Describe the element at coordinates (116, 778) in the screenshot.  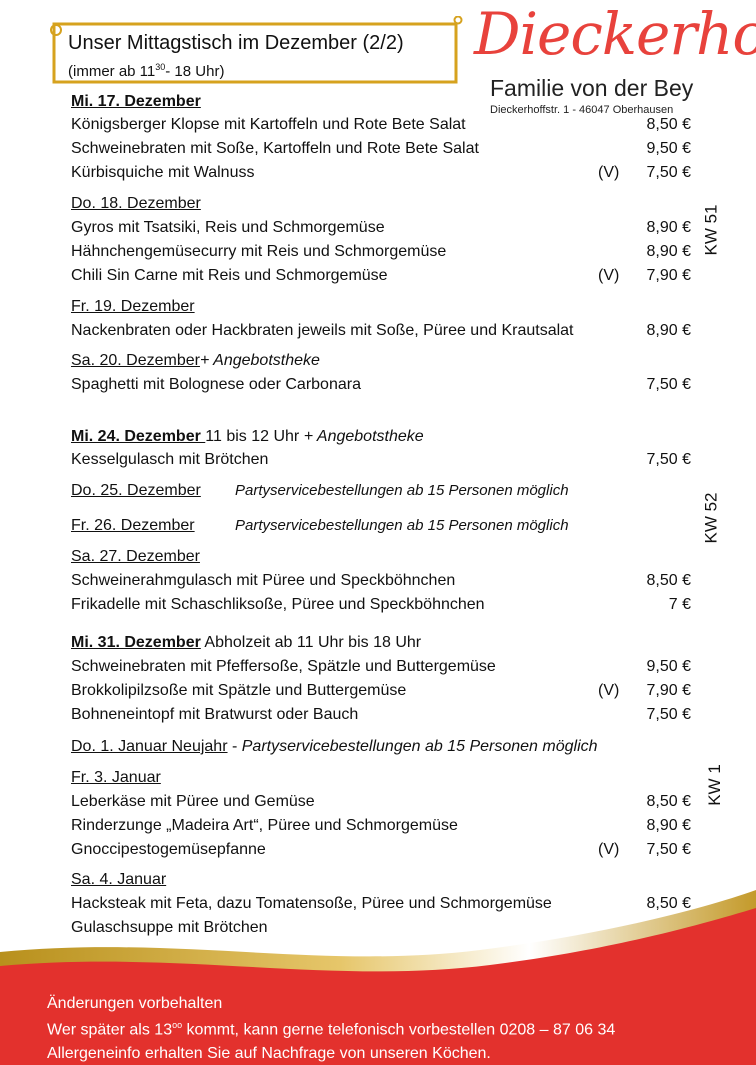
I see `row-text: Fr. 3. Januar` at that location.